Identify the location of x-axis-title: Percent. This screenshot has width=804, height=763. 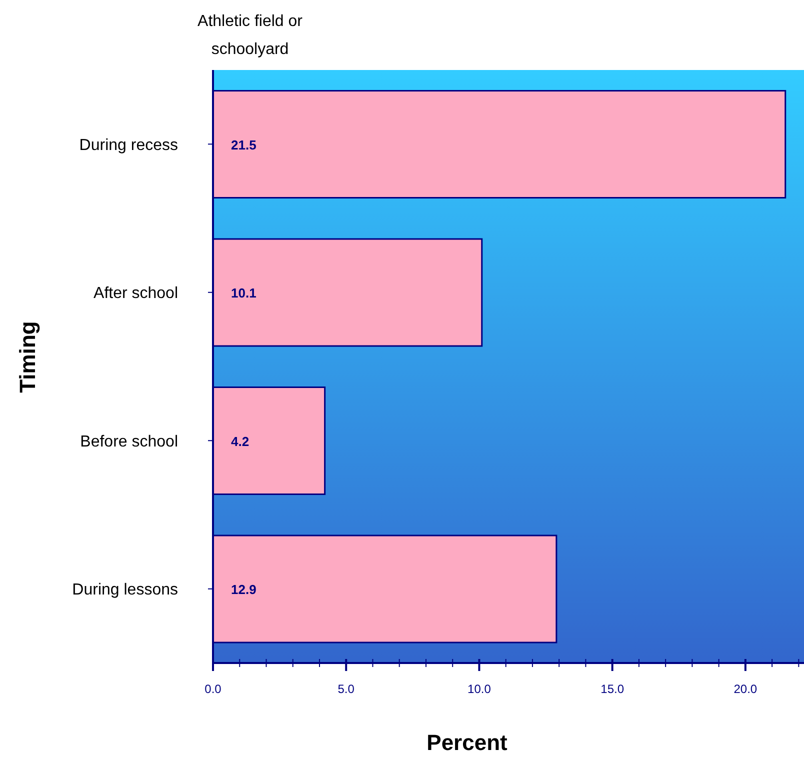
(467, 743).